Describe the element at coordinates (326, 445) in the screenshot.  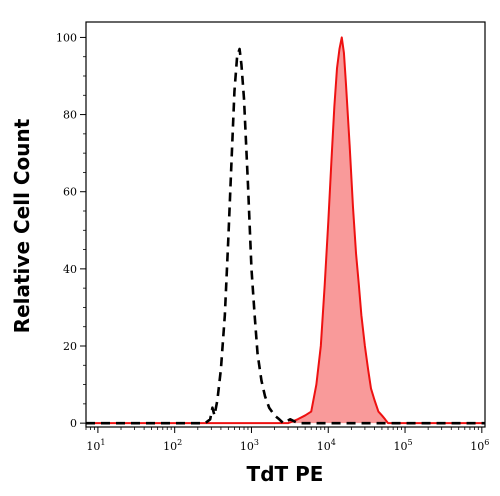
I see `x-tick-label: 10⁴` at that location.